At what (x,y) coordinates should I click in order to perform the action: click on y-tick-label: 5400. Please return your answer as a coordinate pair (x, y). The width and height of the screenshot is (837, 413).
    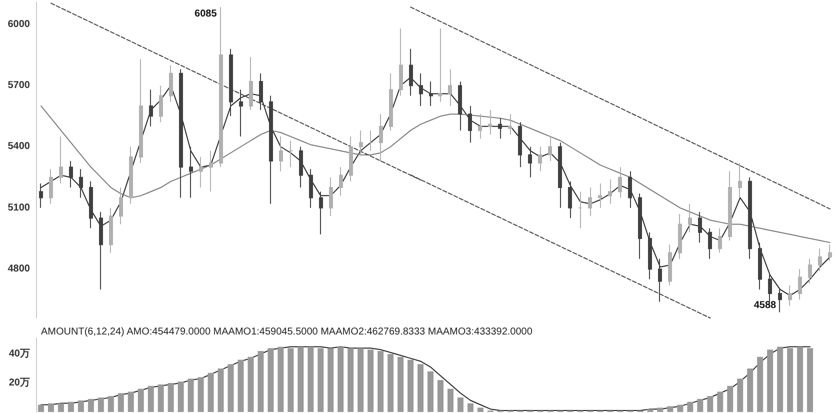
    Looking at the image, I should click on (19, 146).